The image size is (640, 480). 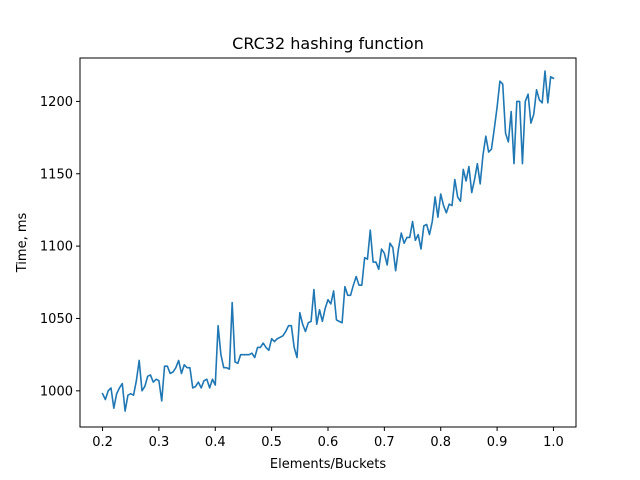 What do you see at coordinates (328, 464) in the screenshot?
I see `x-axis-title: Elements/Buckets` at bounding box center [328, 464].